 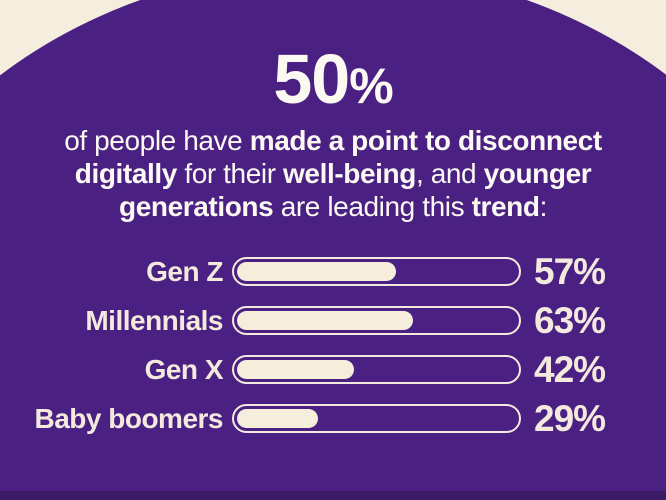 What do you see at coordinates (129, 418) in the screenshot?
I see `category-label: Baby boomers` at bounding box center [129, 418].